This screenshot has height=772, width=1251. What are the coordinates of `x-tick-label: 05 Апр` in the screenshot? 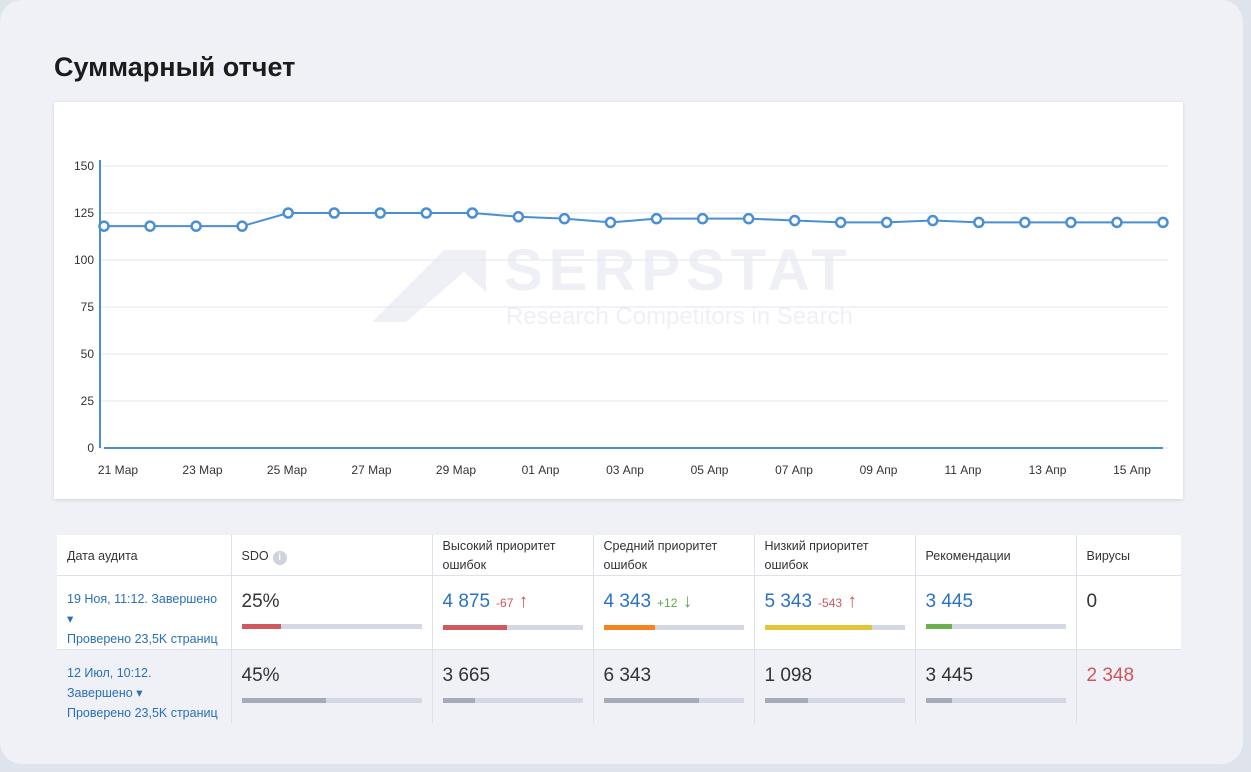 It's located at (710, 470).